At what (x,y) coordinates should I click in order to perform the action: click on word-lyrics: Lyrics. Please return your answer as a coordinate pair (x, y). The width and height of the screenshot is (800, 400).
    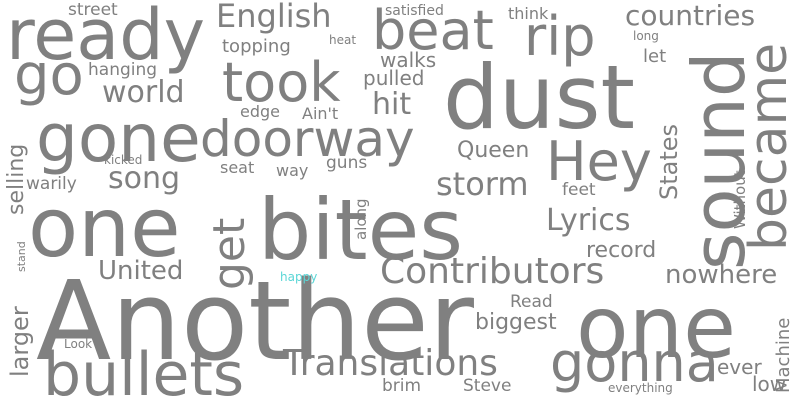
    Looking at the image, I should click on (588, 220).